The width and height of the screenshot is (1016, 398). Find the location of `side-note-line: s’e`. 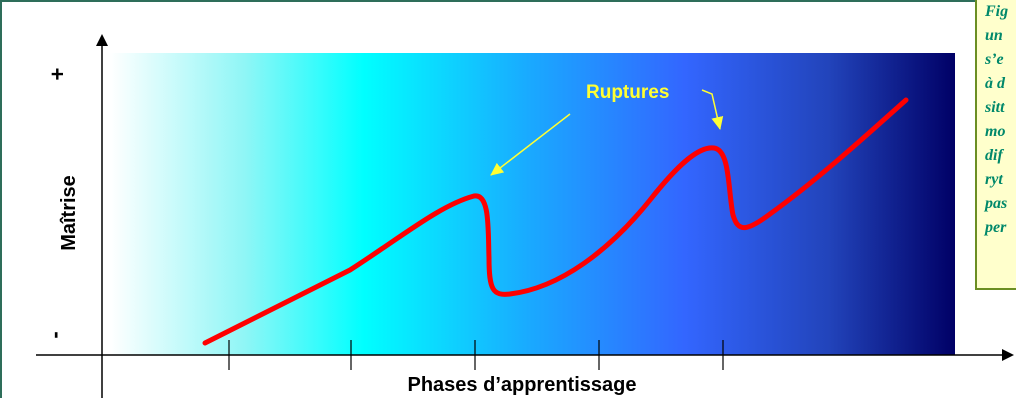

side-note-line: s’e is located at coordinates (994, 59).